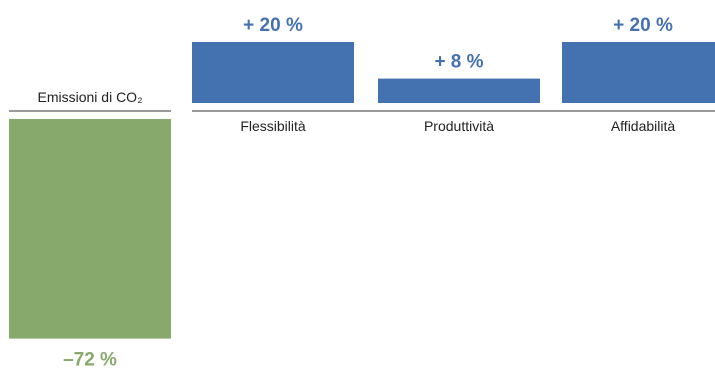 The height and width of the screenshot is (369, 715). I want to click on bar-produttivita, so click(459, 90).